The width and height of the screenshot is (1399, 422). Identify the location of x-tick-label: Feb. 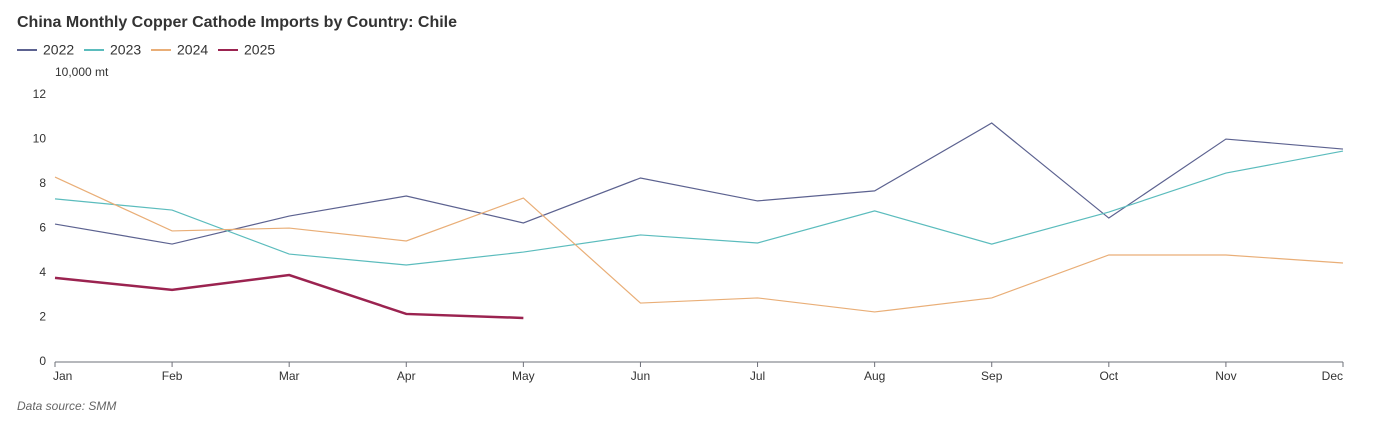
(172, 376).